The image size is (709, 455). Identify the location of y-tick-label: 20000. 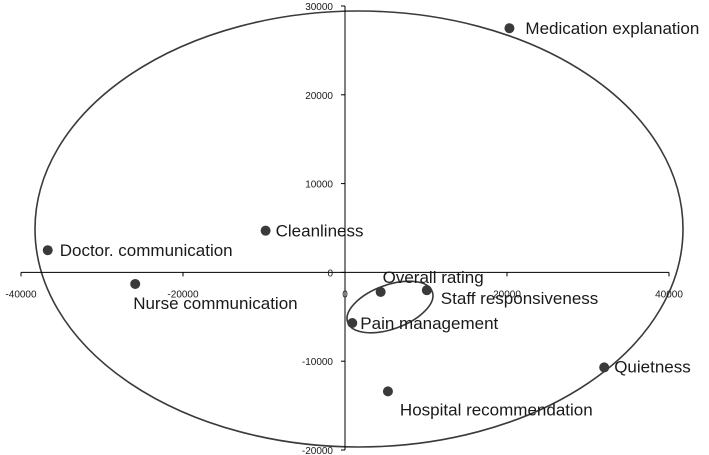
(319, 96).